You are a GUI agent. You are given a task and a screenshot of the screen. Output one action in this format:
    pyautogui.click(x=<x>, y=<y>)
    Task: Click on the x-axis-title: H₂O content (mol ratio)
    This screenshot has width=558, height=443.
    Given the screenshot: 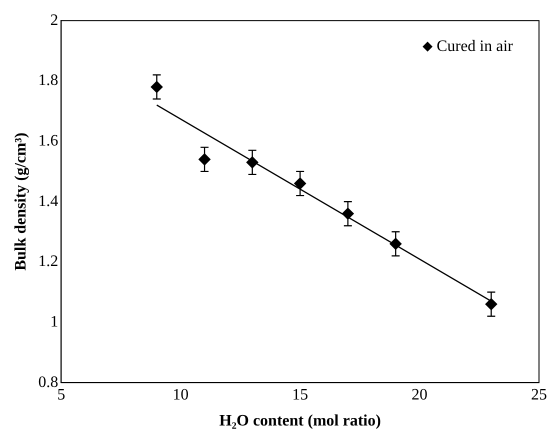 What is the action you would take?
    pyautogui.click(x=300, y=421)
    